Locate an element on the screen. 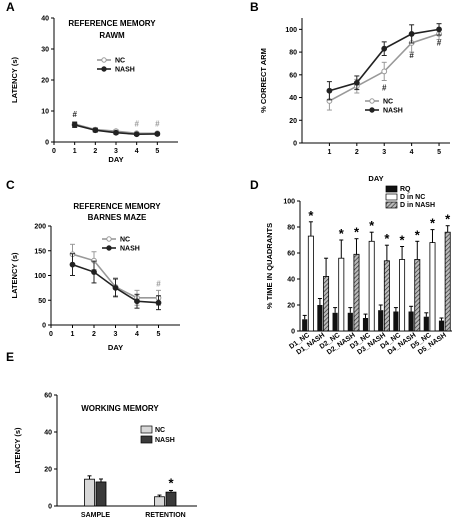  legend-label: D in NC is located at coordinates (412, 197).